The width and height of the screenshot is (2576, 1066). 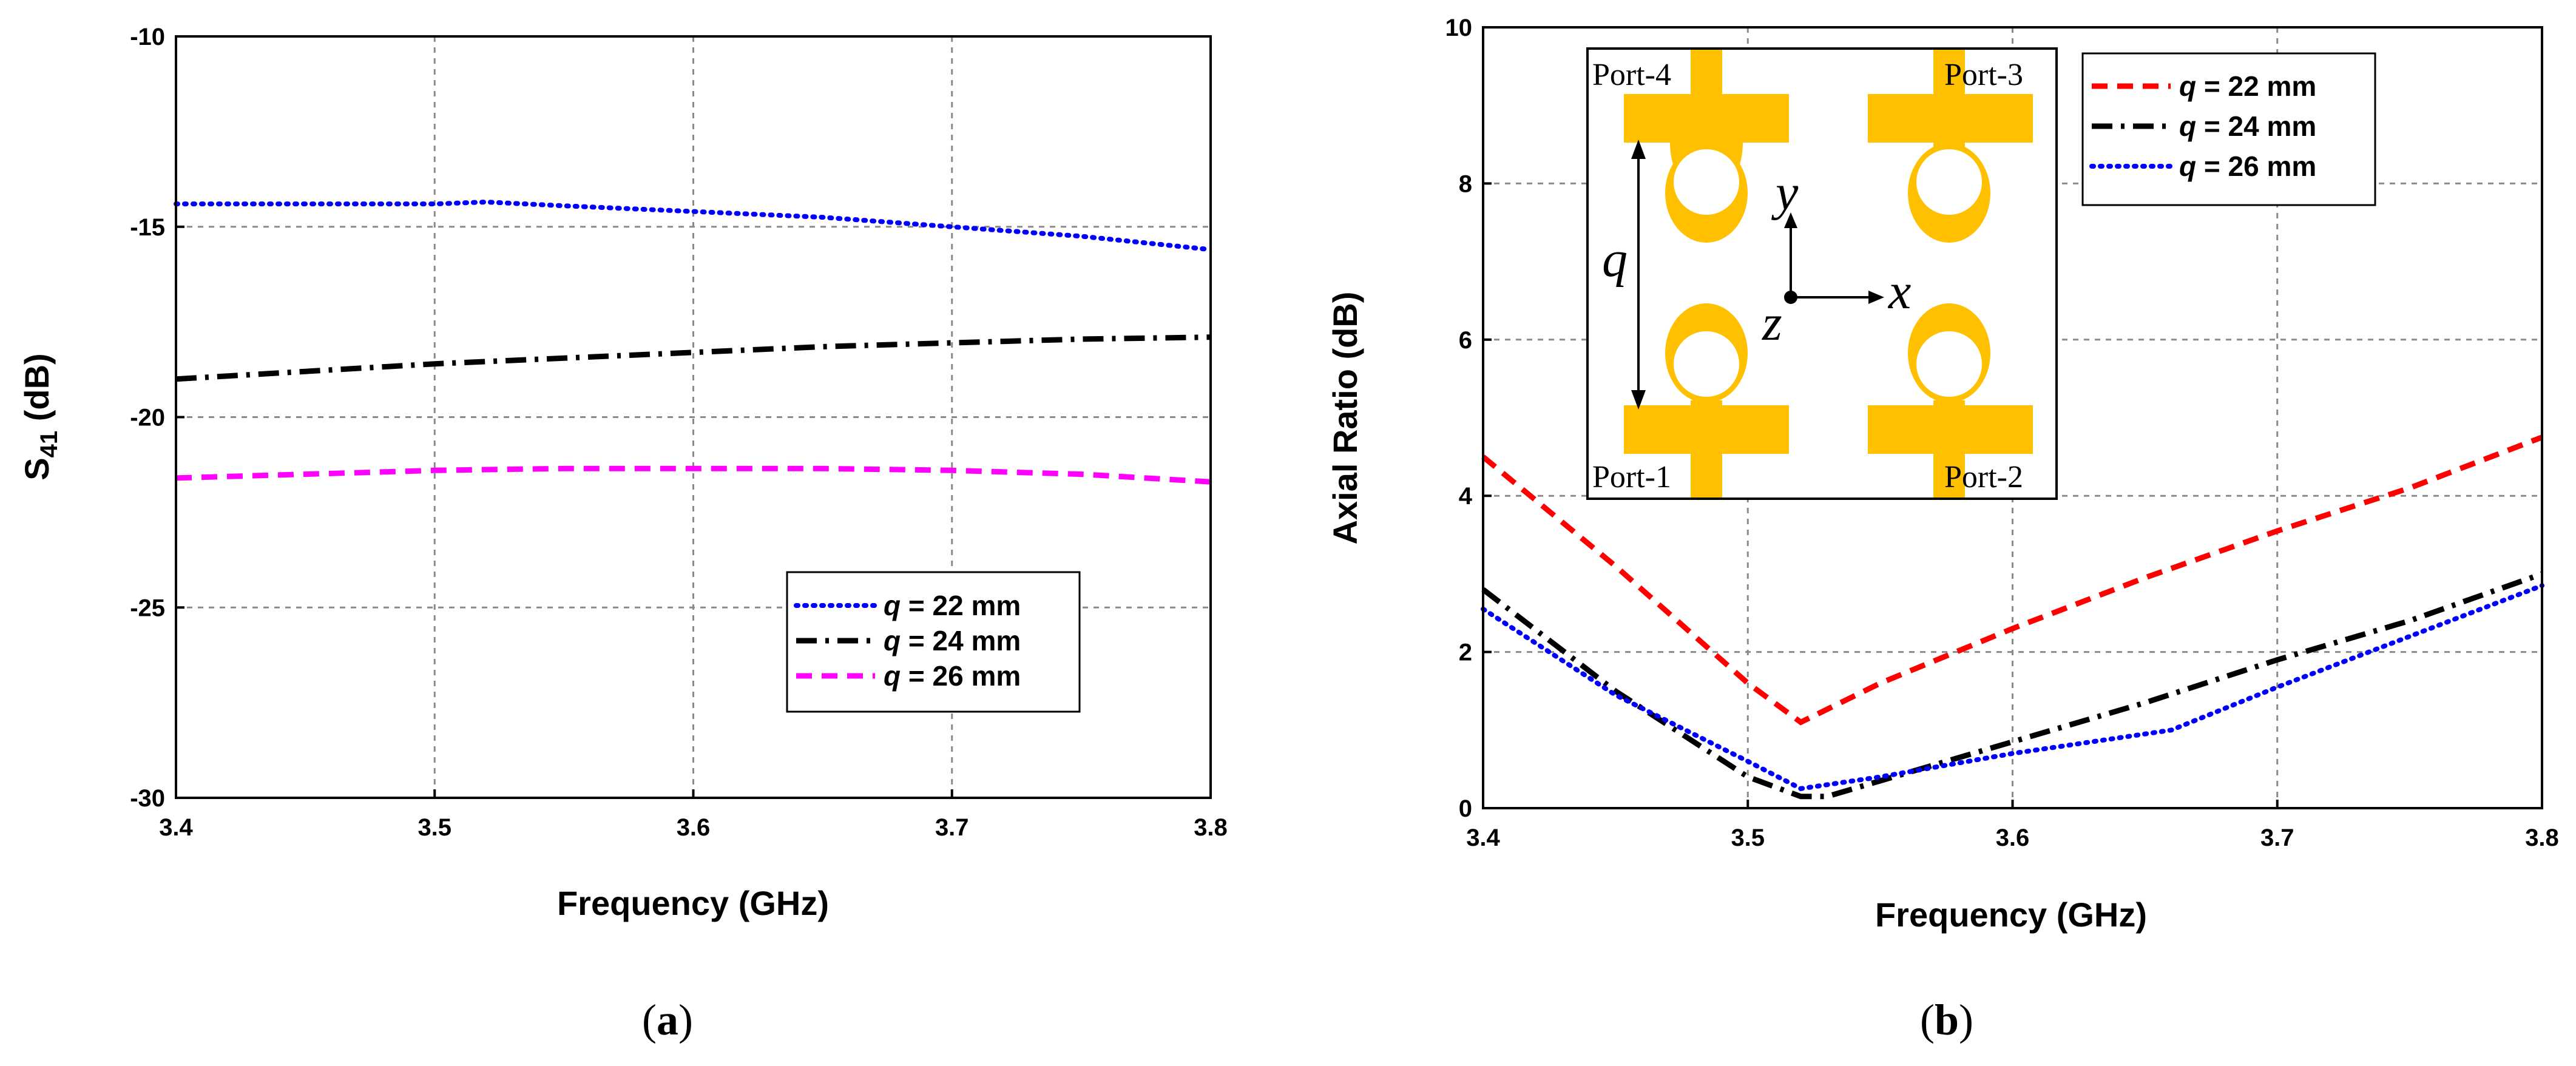 What do you see at coordinates (1466, 496) in the screenshot?
I see `y-tick-label: 4` at bounding box center [1466, 496].